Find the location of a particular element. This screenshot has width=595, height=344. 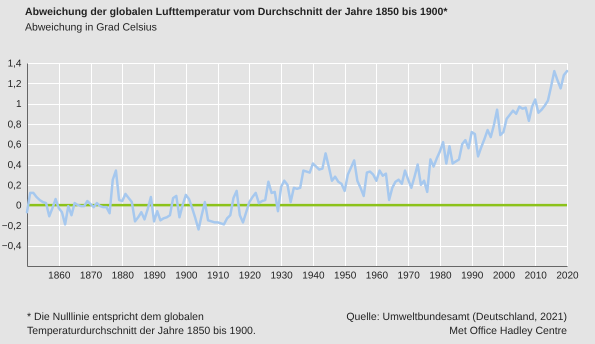

x-tick-label: 1930 is located at coordinates (282, 276).